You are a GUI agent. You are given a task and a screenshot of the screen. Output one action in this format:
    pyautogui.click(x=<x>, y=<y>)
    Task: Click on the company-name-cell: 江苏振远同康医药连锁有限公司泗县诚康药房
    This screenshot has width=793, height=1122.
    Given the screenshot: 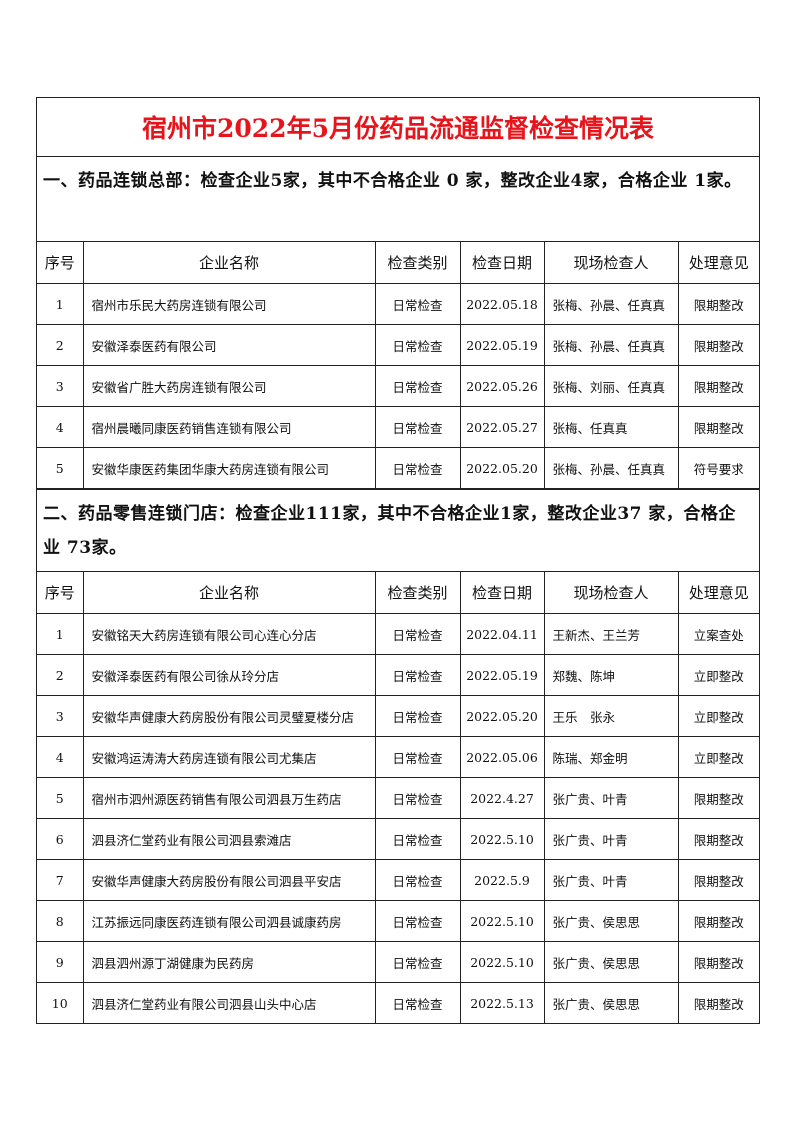 What is the action you would take?
    pyautogui.click(x=229, y=921)
    